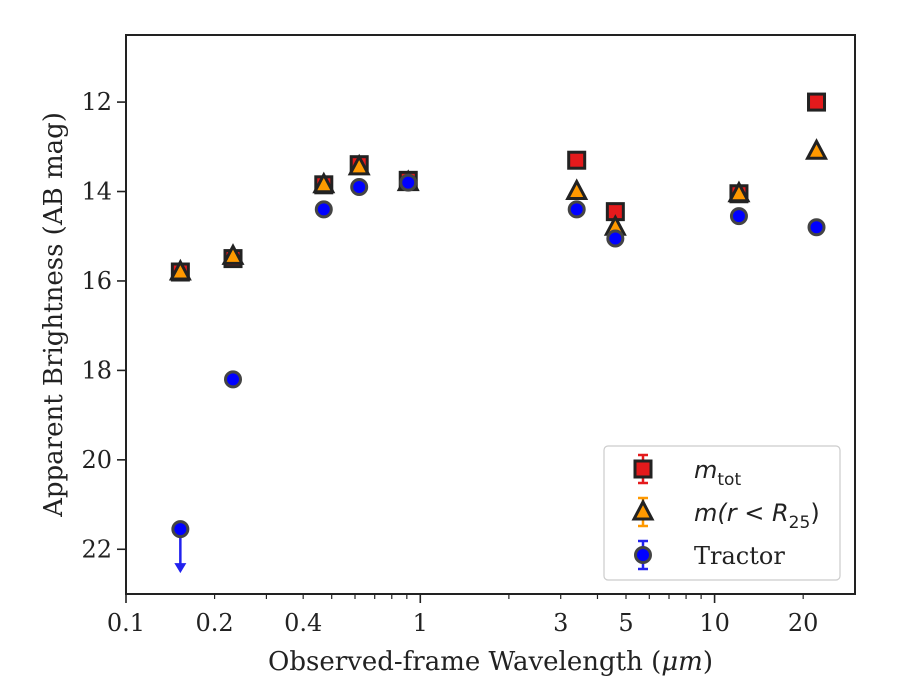  Describe the element at coordinates (215, 623) in the screenshot. I see `x-tick-label: 0.2` at that location.